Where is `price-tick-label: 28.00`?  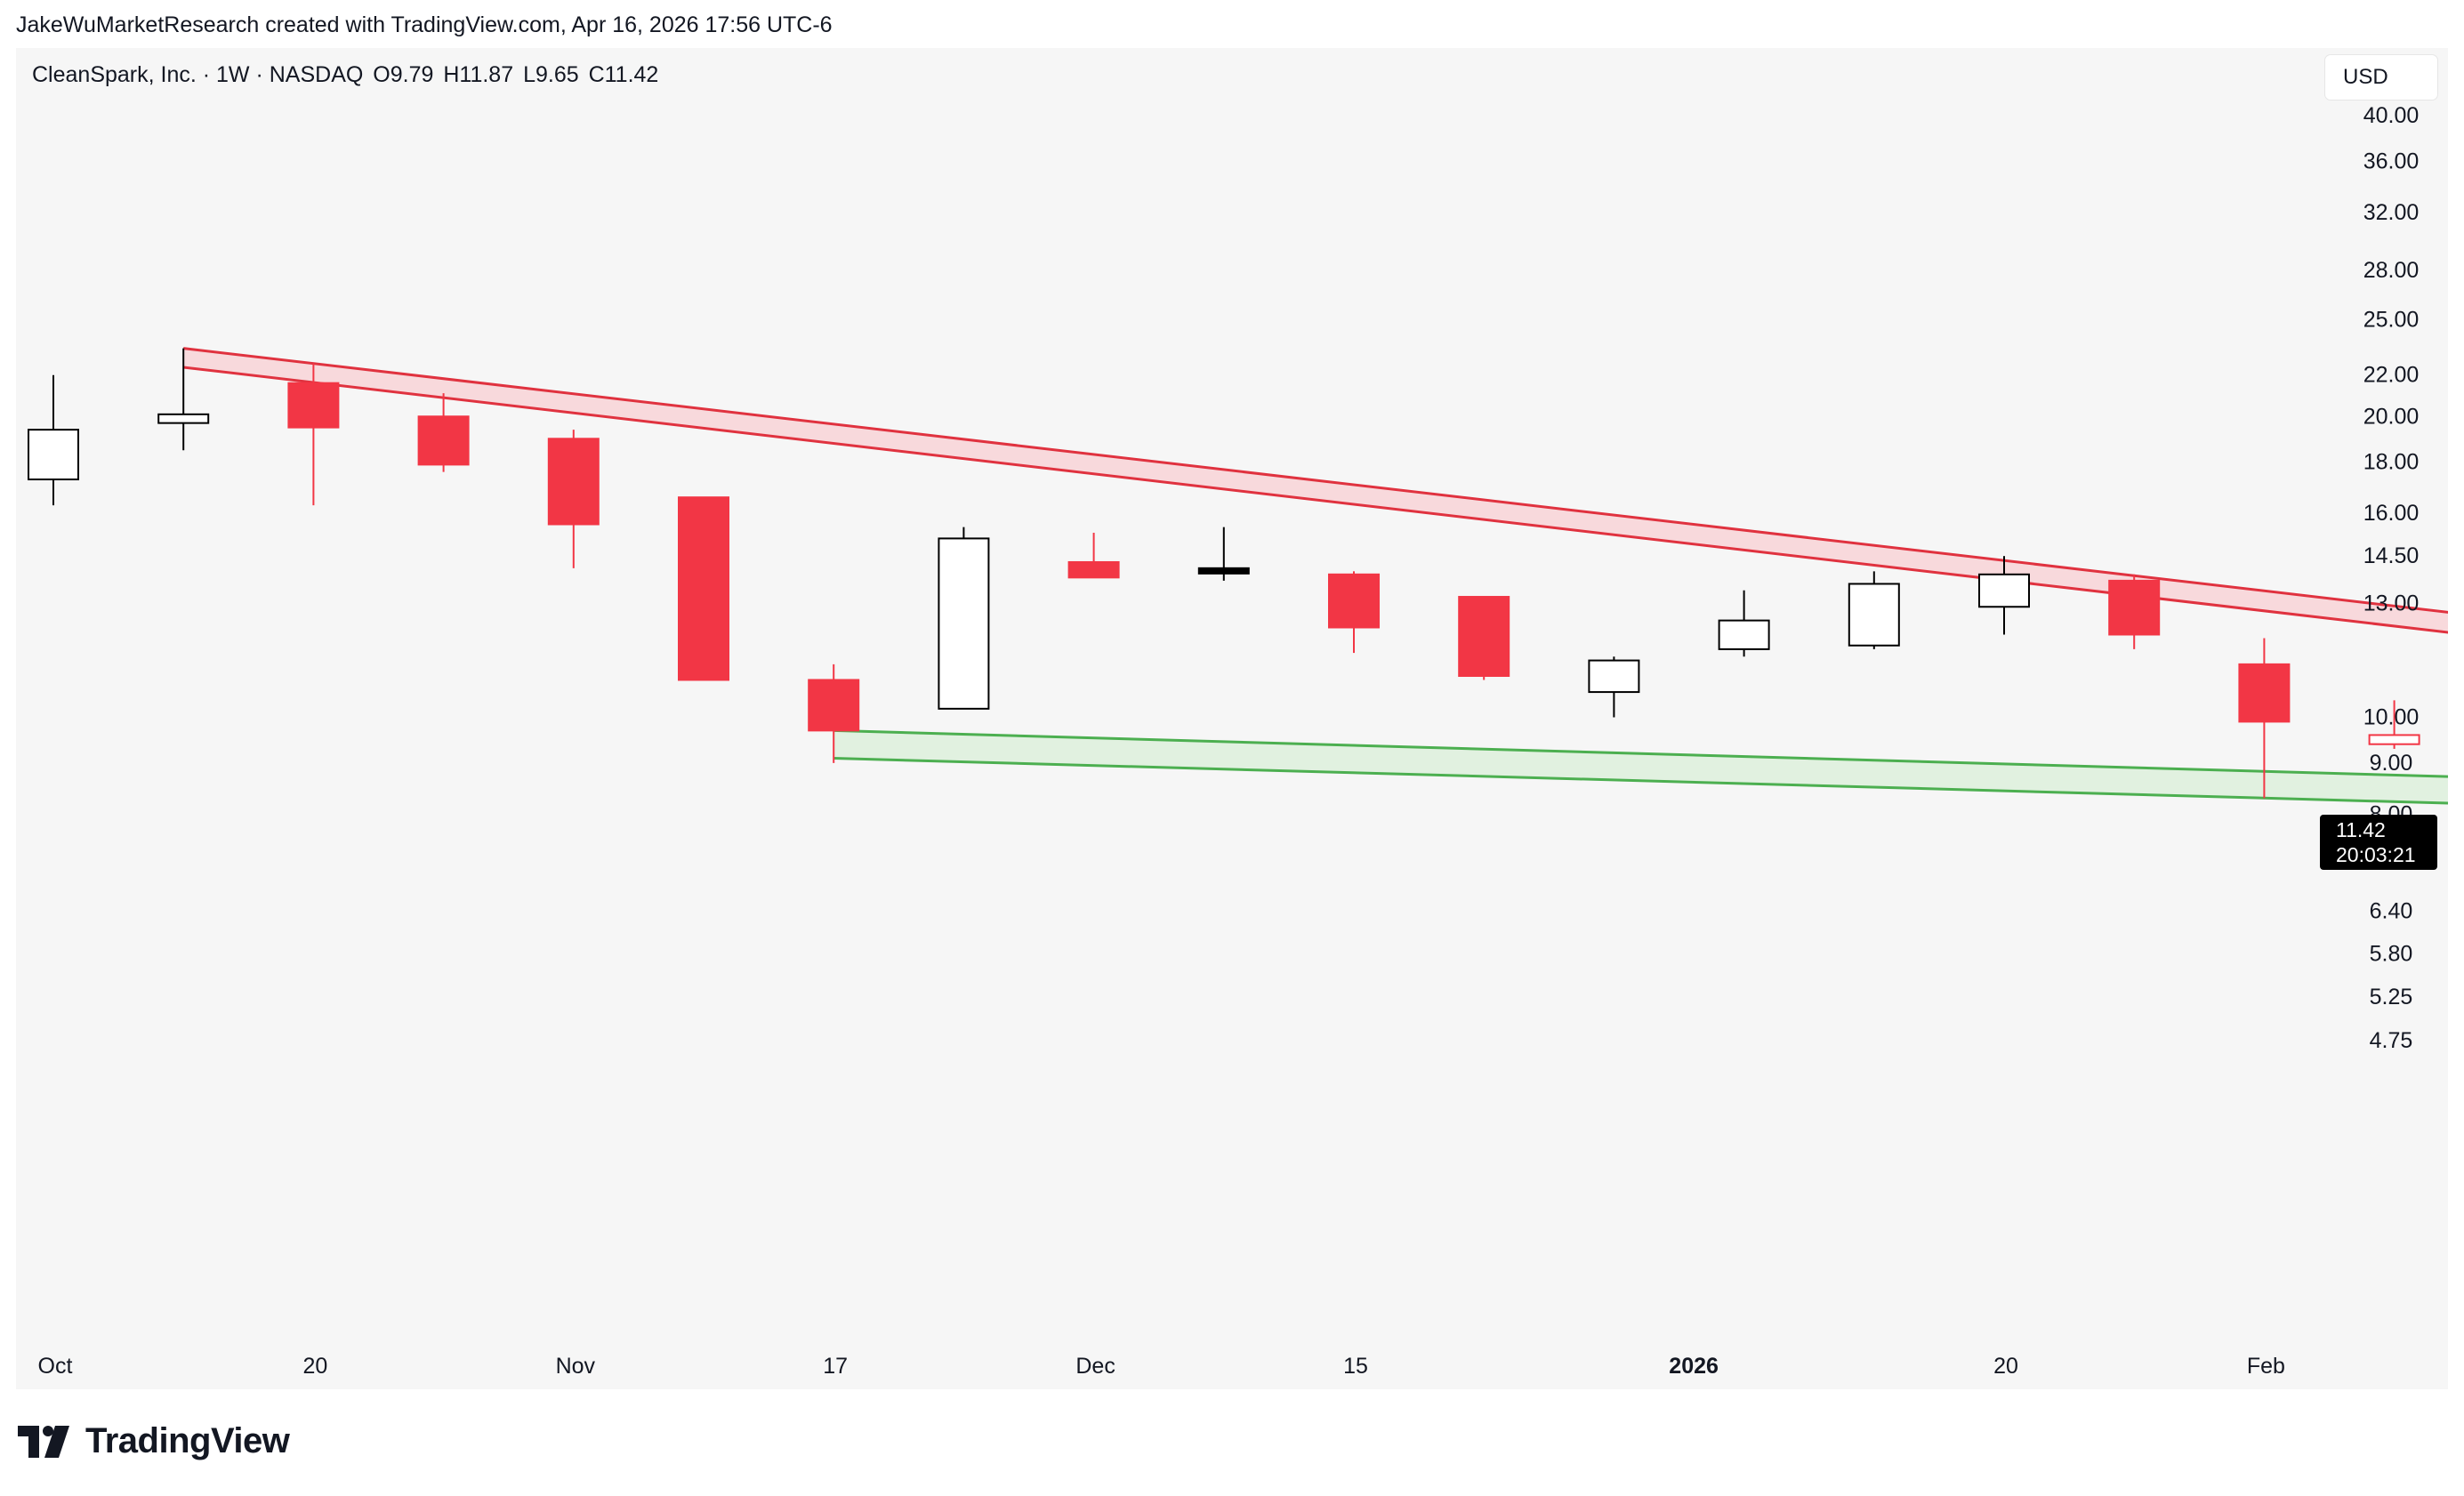 price-tick-label: 28.00 is located at coordinates (2391, 270).